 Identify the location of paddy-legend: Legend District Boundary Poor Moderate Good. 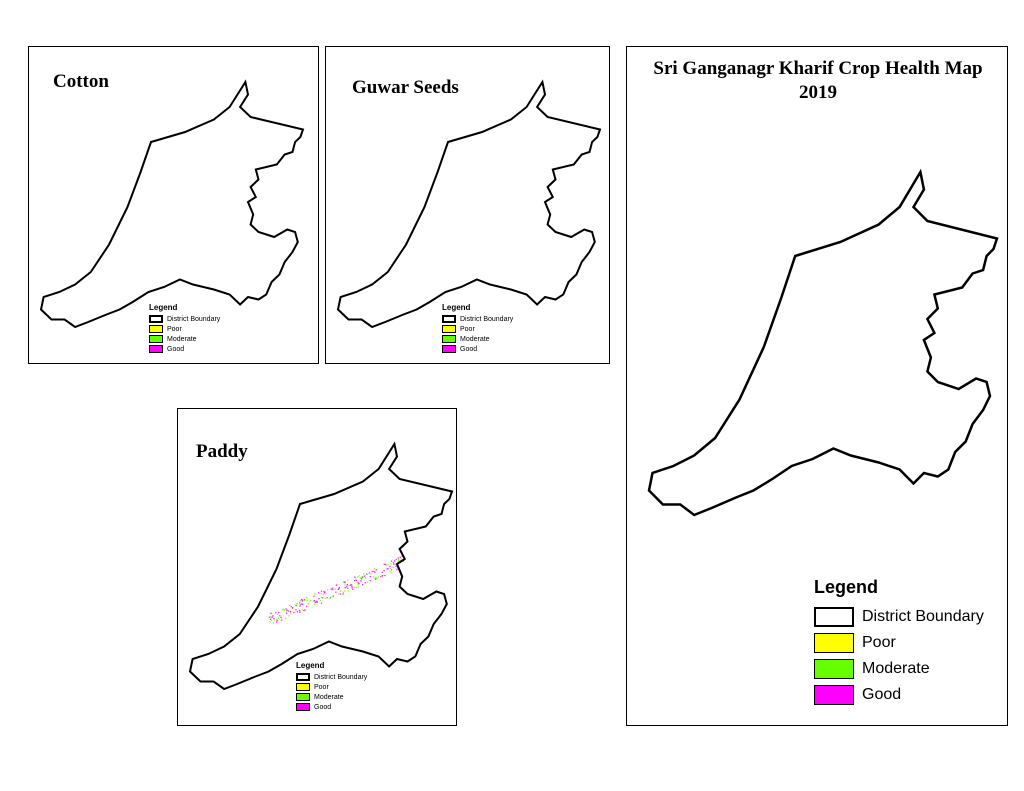
(331, 686).